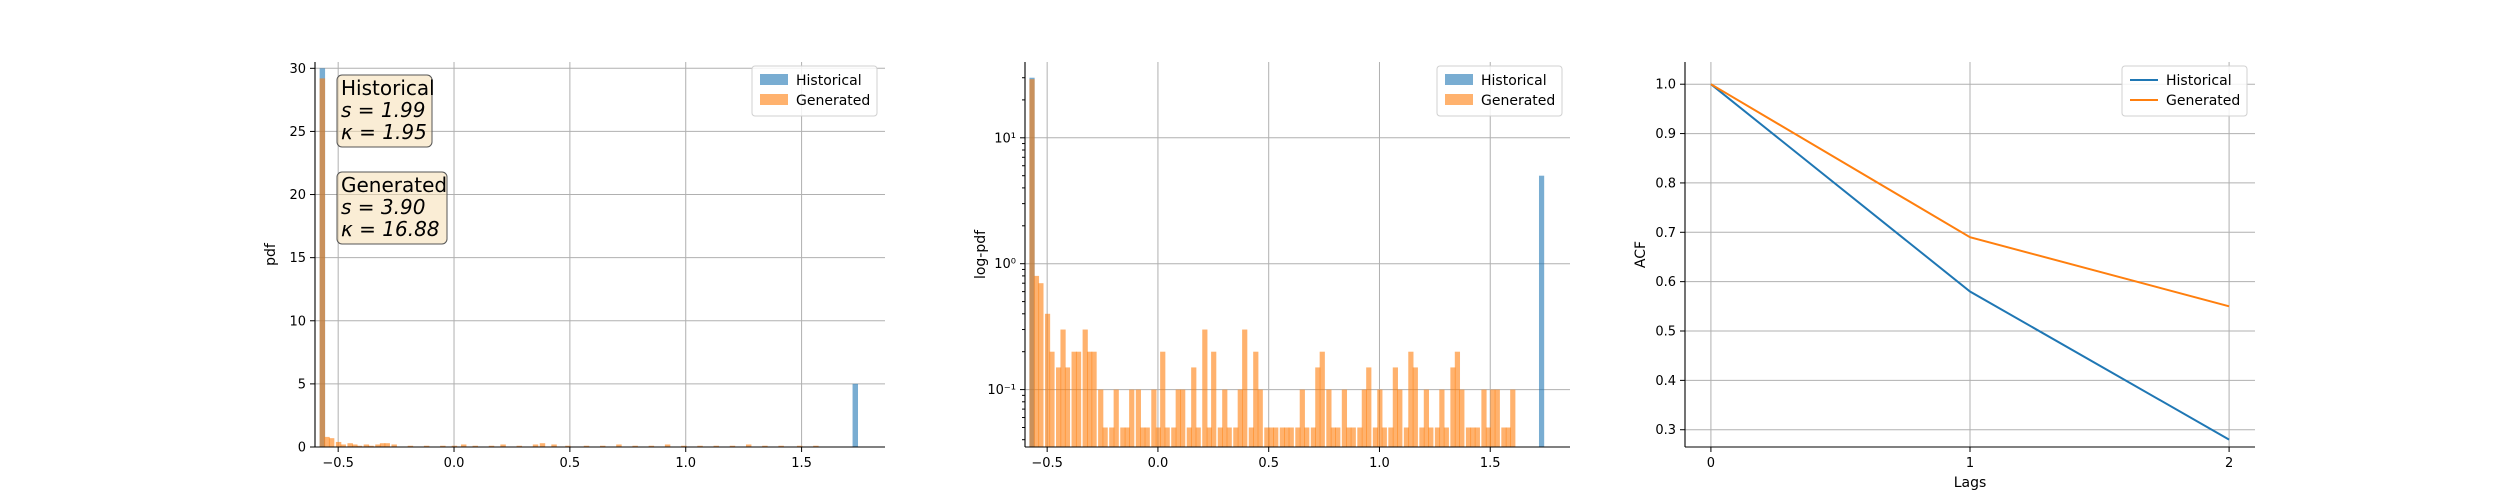 The width and height of the screenshot is (2500, 500). Describe the element at coordinates (302, 448) in the screenshot. I see `y-tick-label: 0` at that location.